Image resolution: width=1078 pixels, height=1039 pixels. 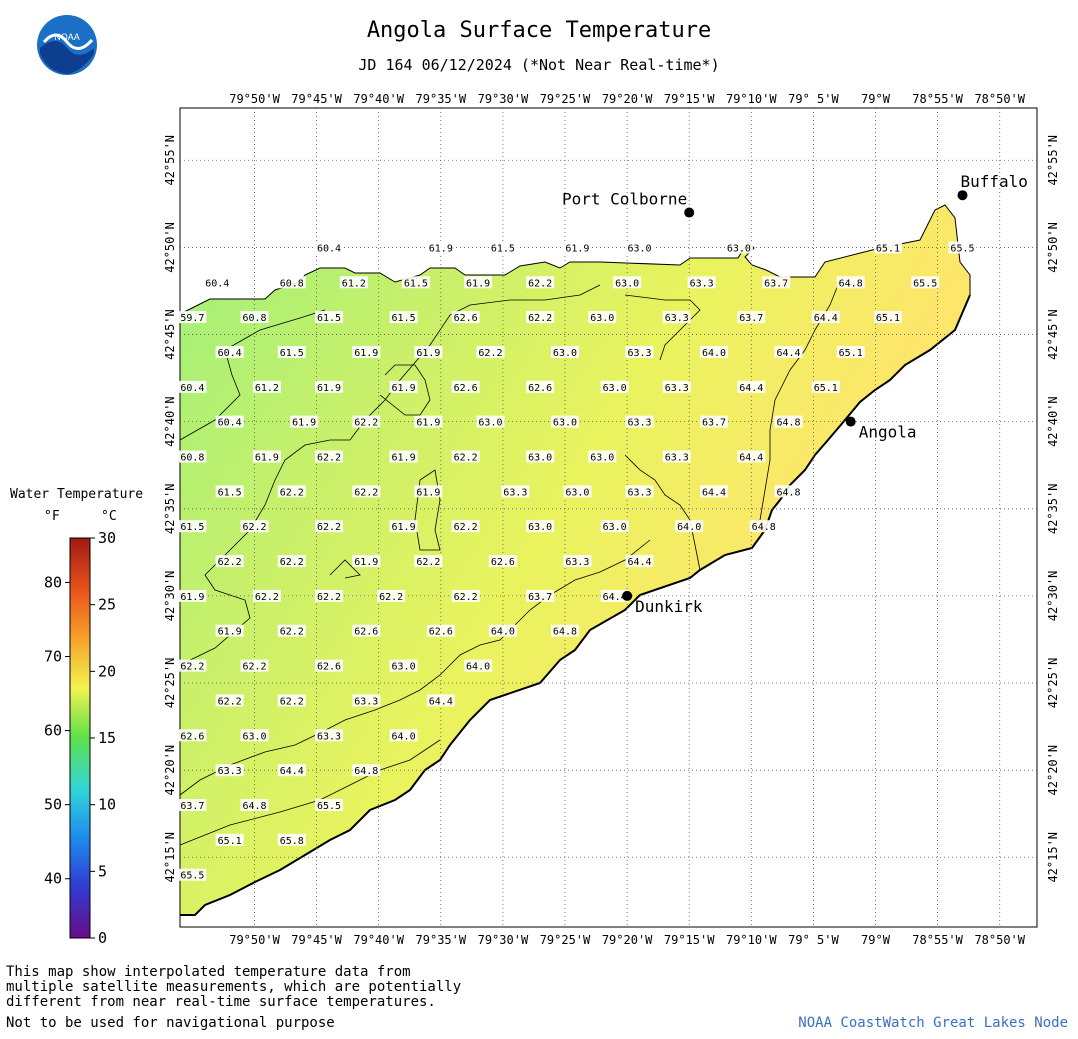 I want to click on legend-tick-label-c: 20, so click(x=107, y=671).